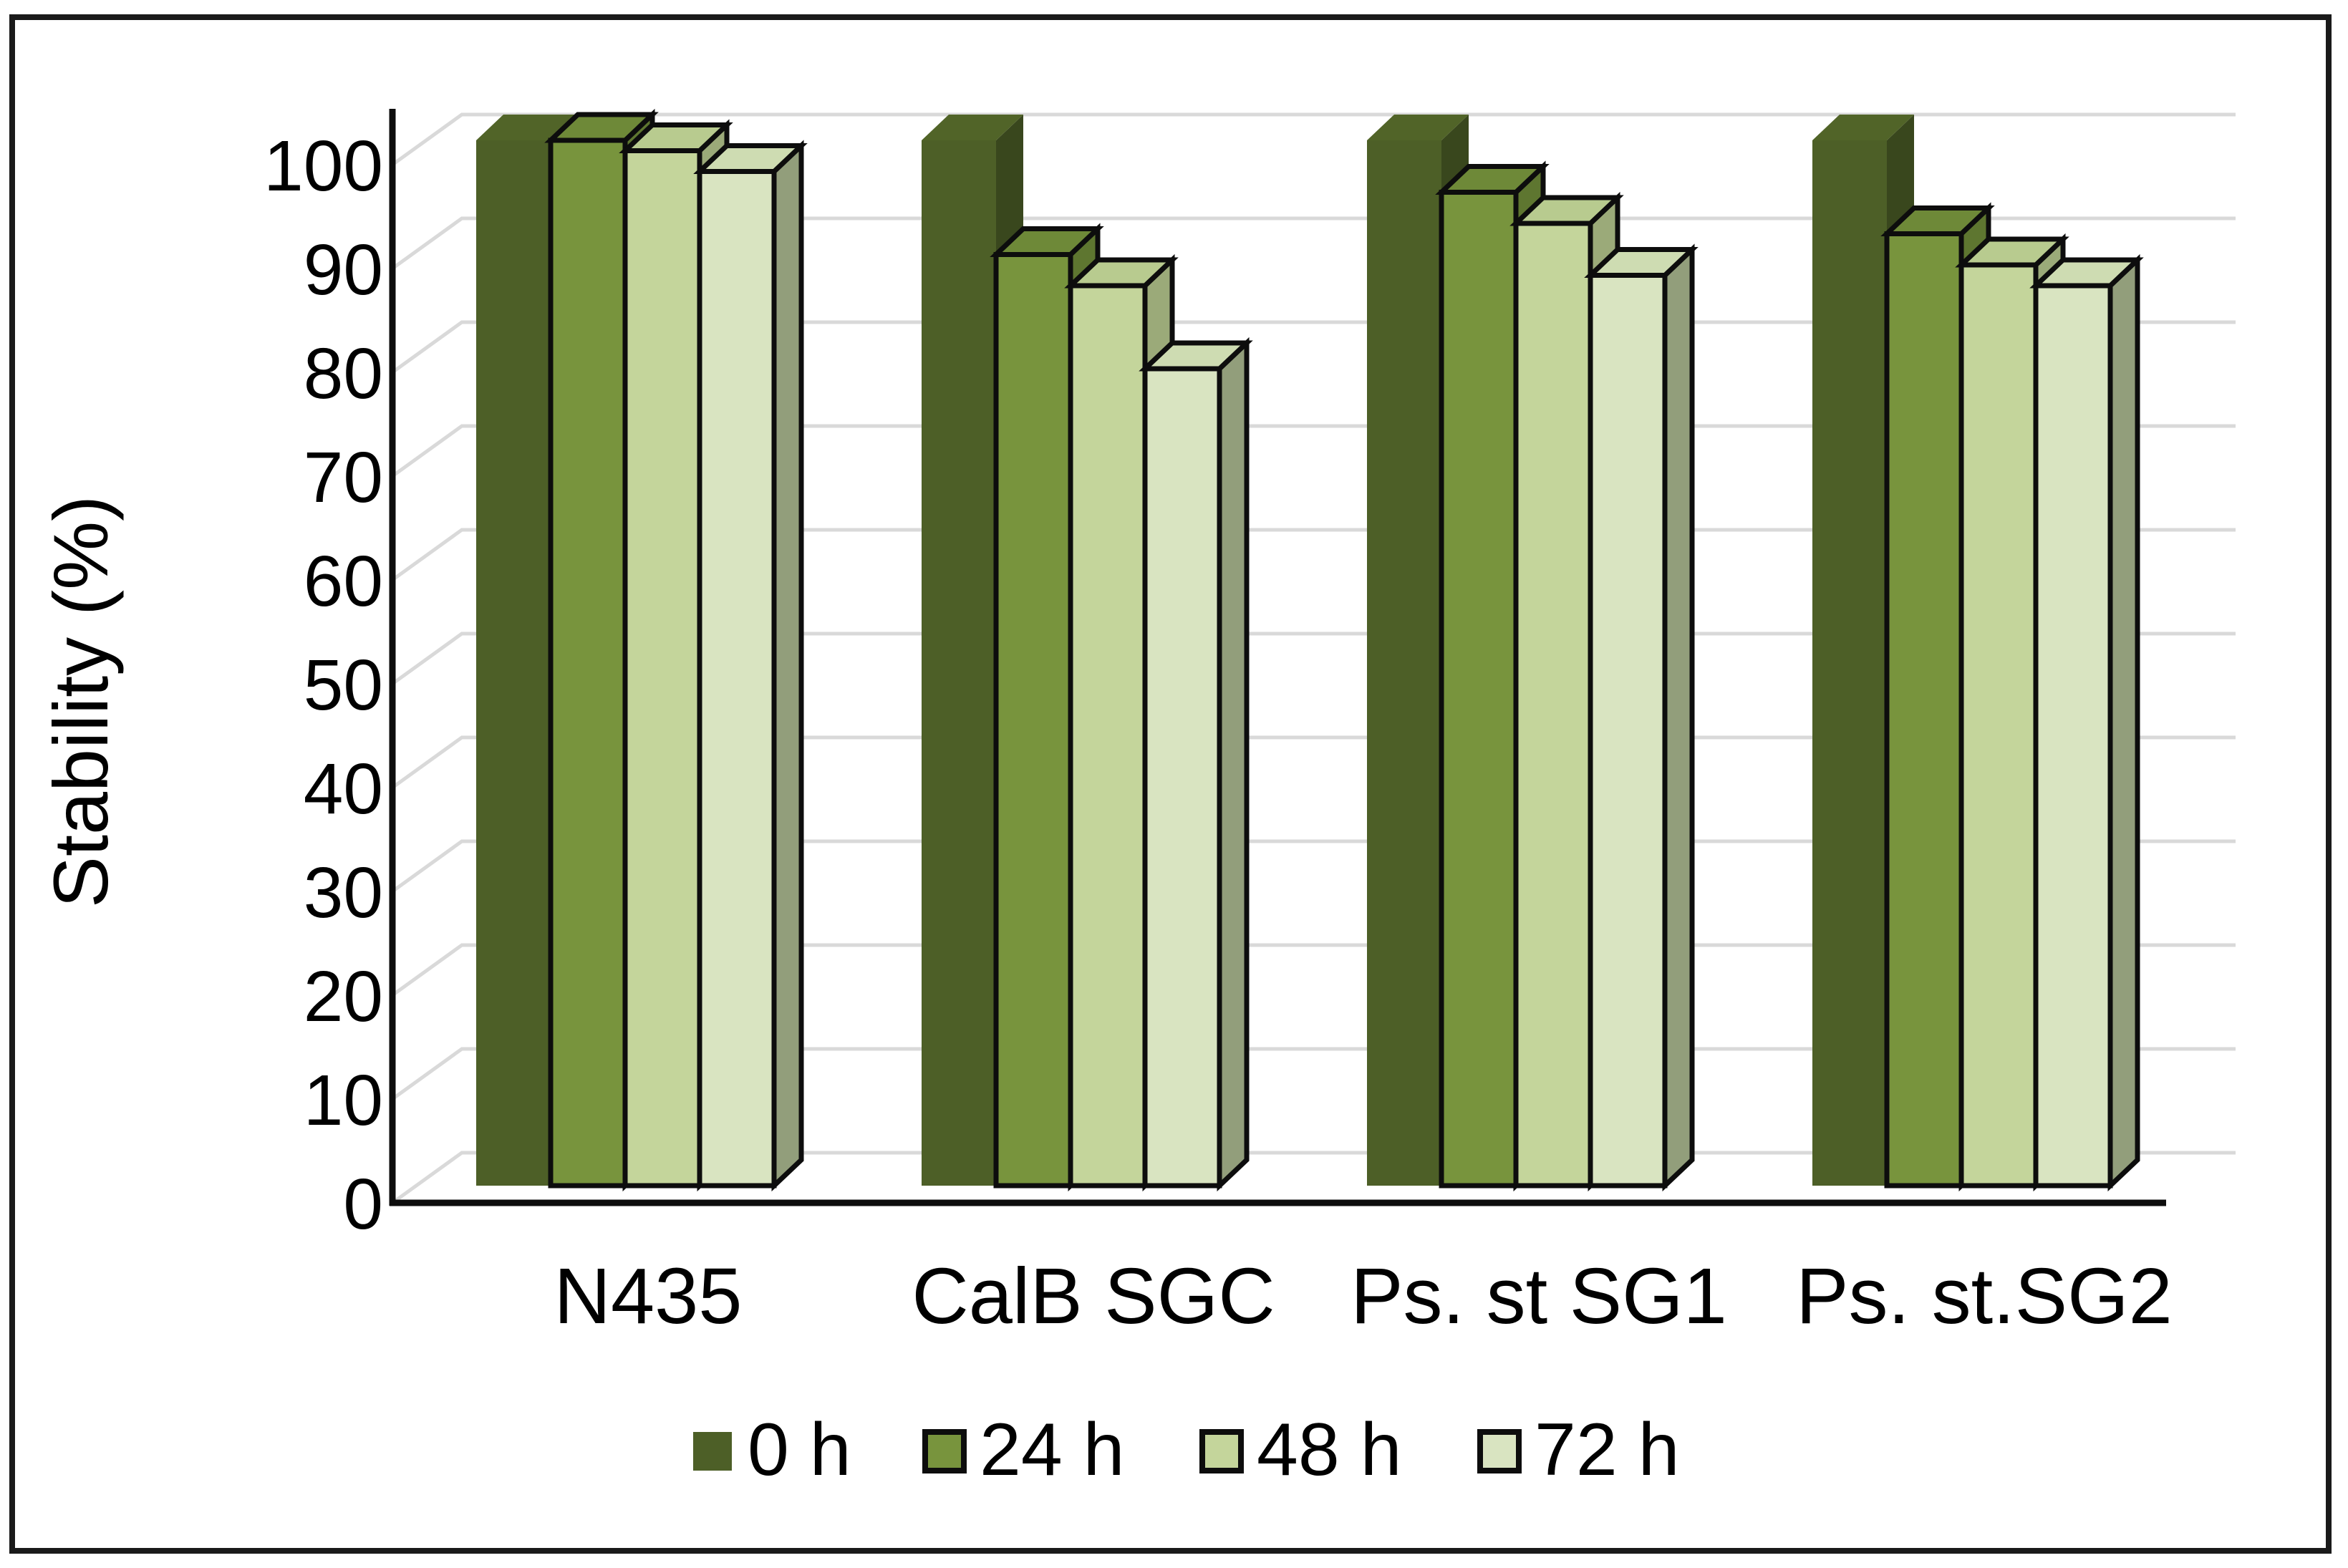 The image size is (2348, 1568). I want to click on y-axis-tick-labels: 0 10 20 30 40 50 60 70 80 90 100, so click(323, 685).